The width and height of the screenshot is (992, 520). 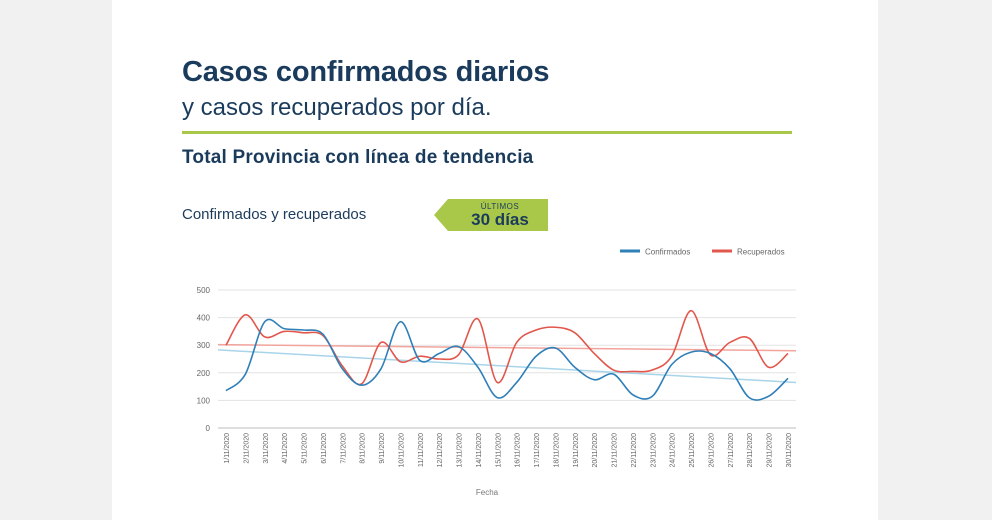 What do you see at coordinates (421, 450) in the screenshot?
I see `x-tick-label: 11/11/2020` at bounding box center [421, 450].